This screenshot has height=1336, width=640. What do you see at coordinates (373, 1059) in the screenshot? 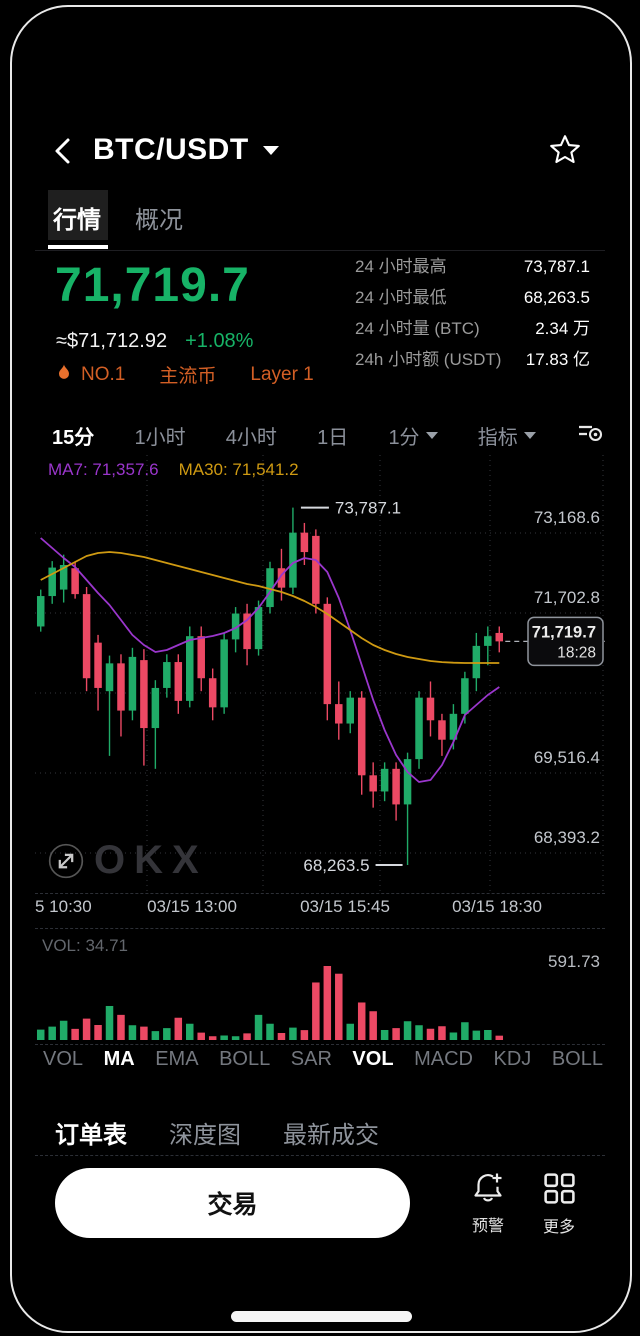
I see `indicator-tab-vol-5: VOL` at bounding box center [373, 1059].